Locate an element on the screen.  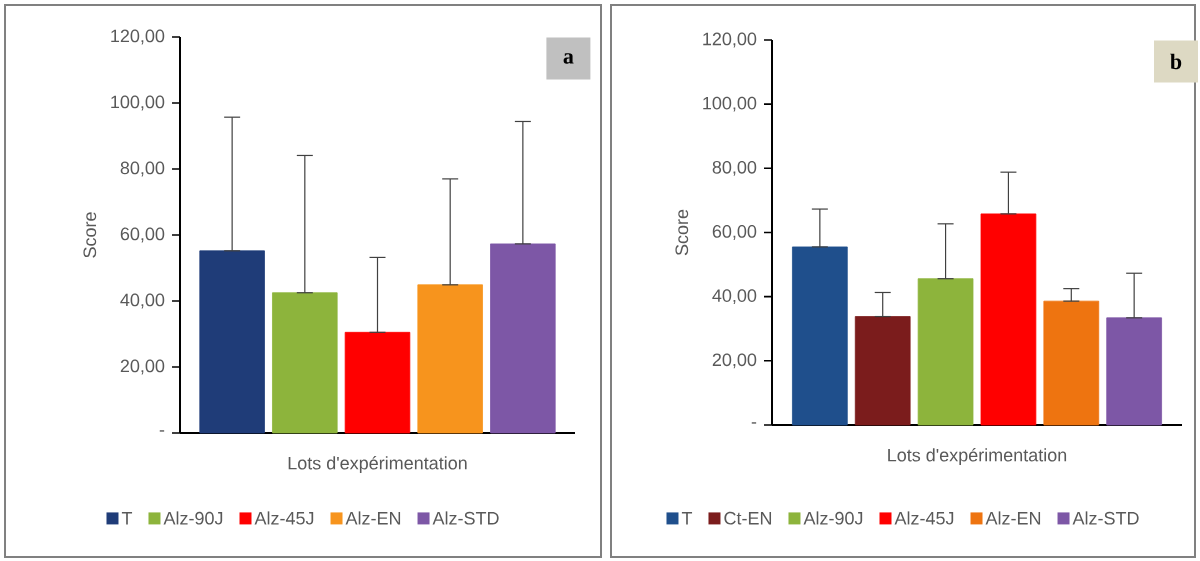
annotation: a is located at coordinates (568, 58).